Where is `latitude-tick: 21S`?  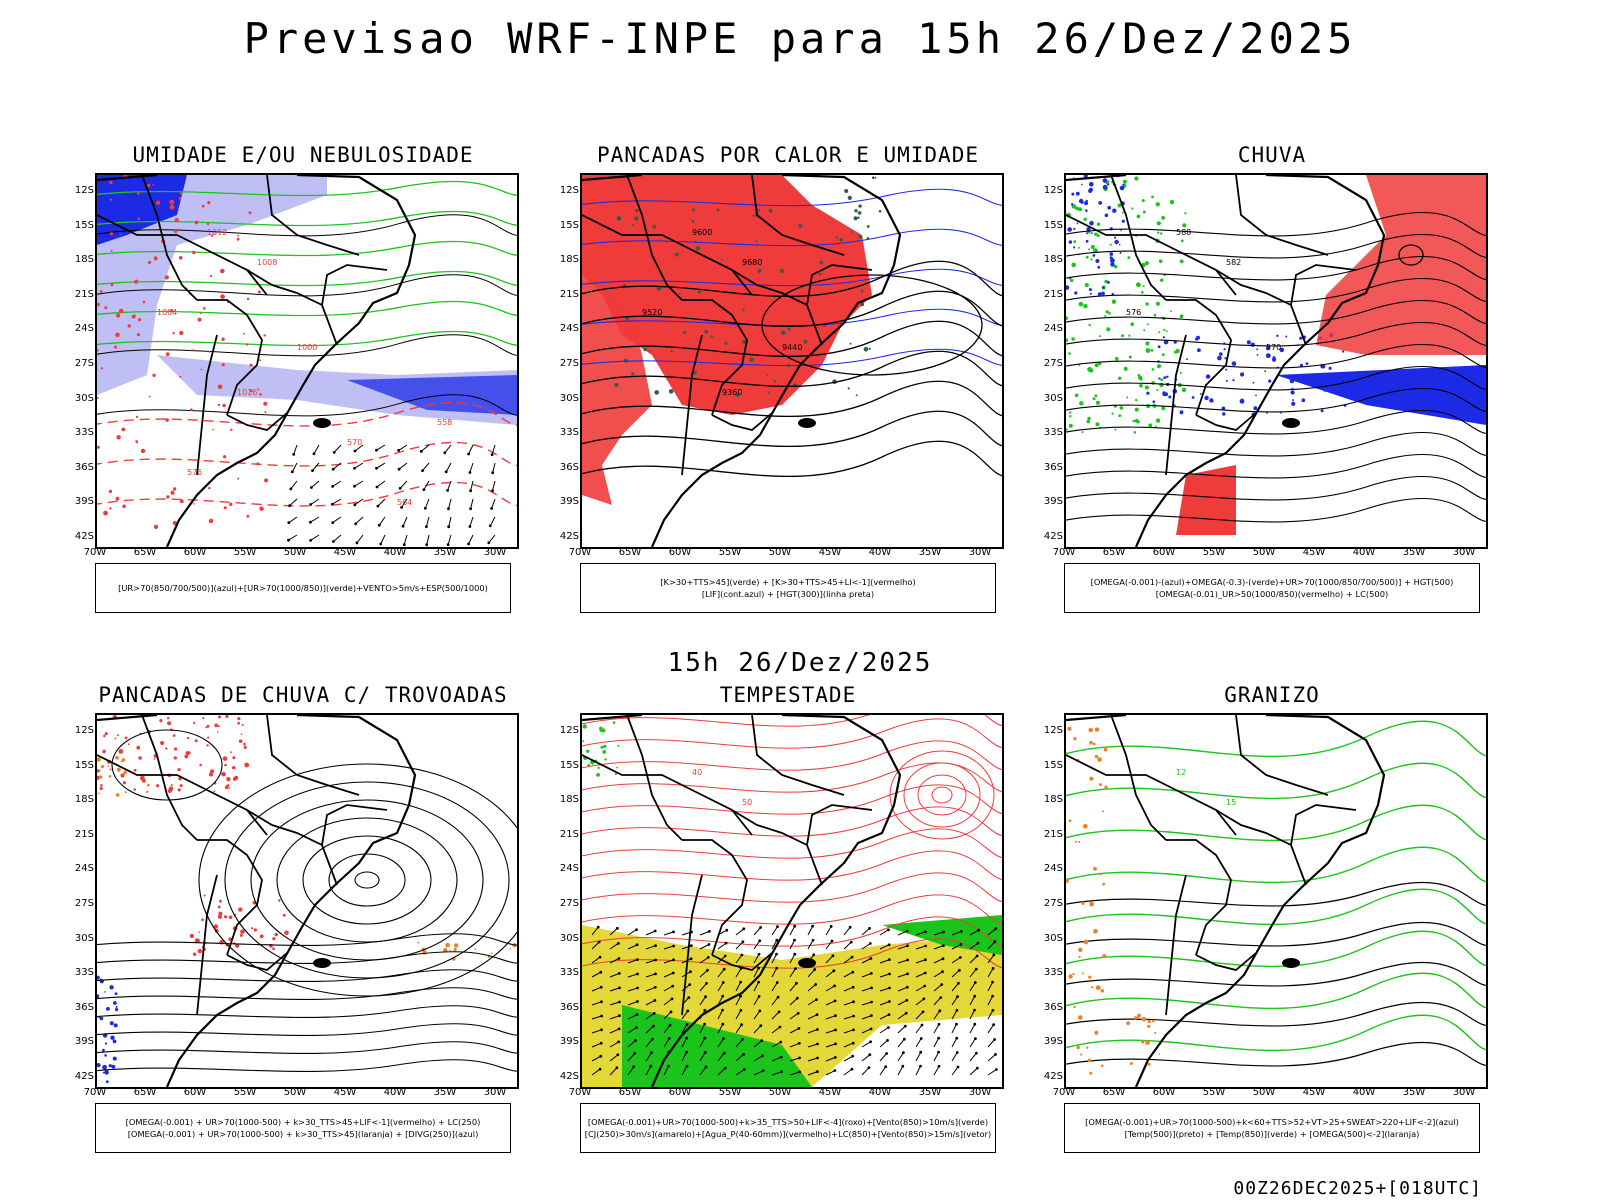 latitude-tick: 21S is located at coordinates (569, 834).